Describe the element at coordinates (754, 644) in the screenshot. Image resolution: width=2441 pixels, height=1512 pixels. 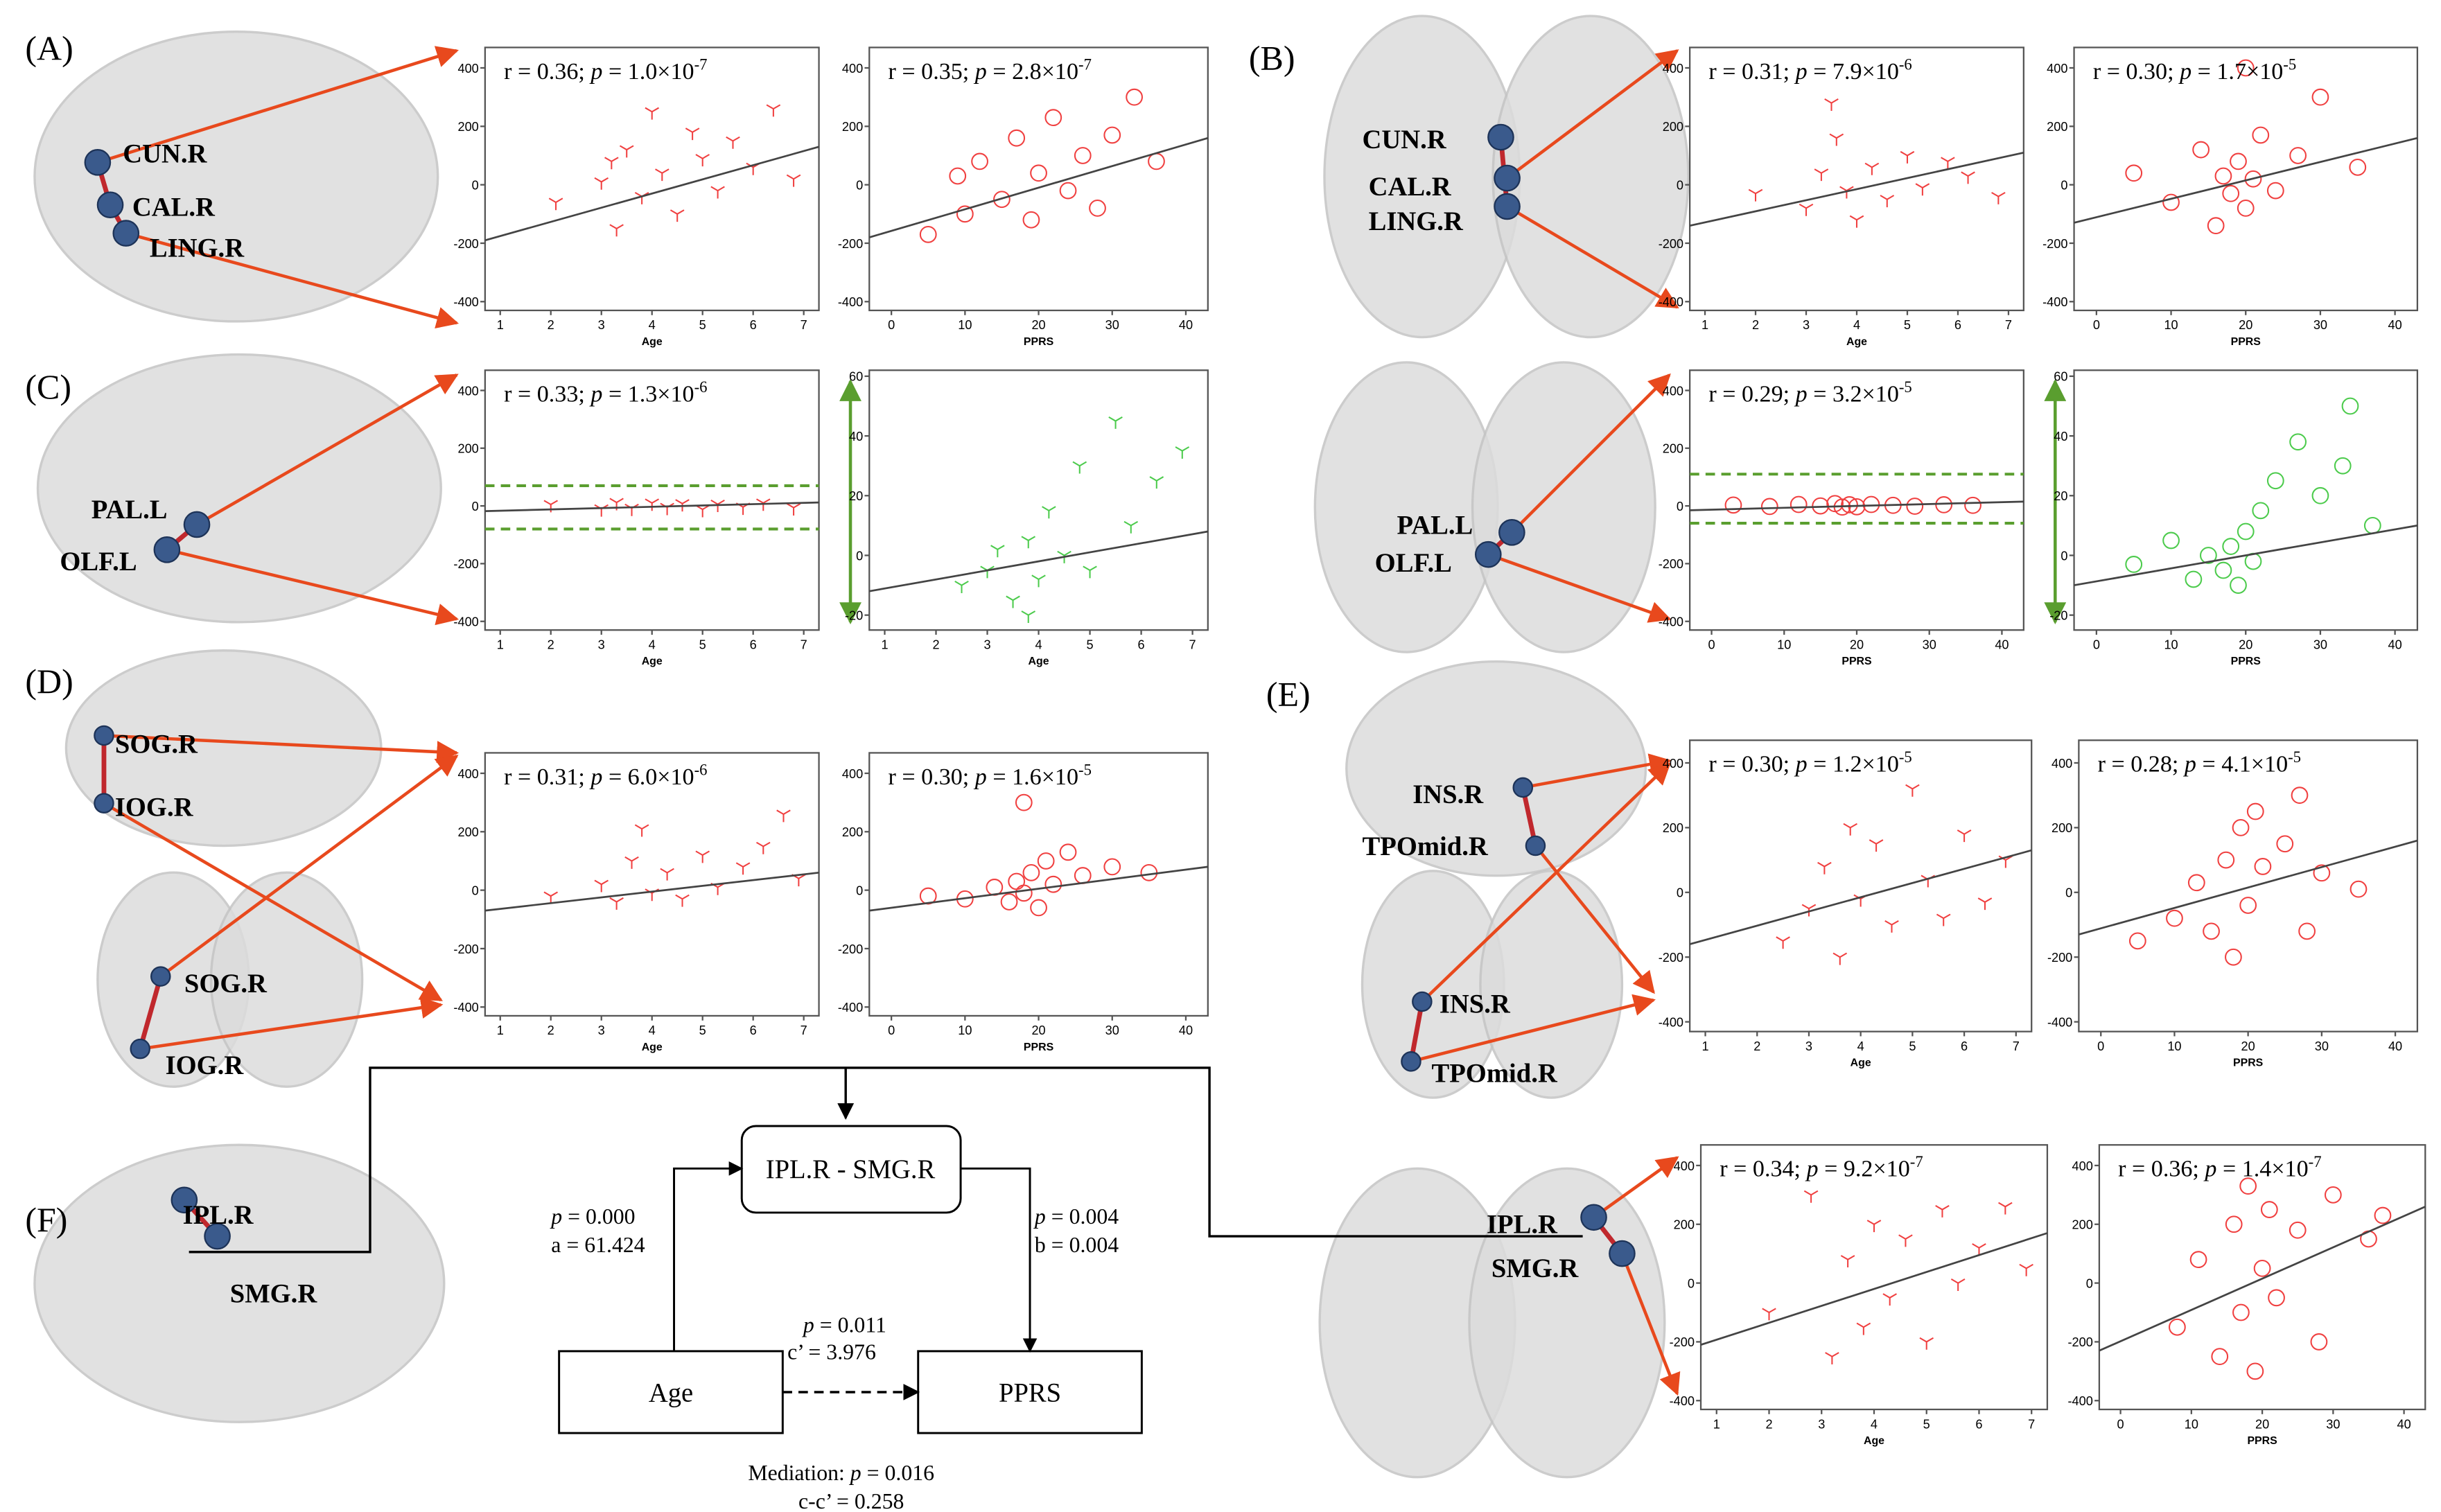
I see `x-tick-label: 6` at that location.